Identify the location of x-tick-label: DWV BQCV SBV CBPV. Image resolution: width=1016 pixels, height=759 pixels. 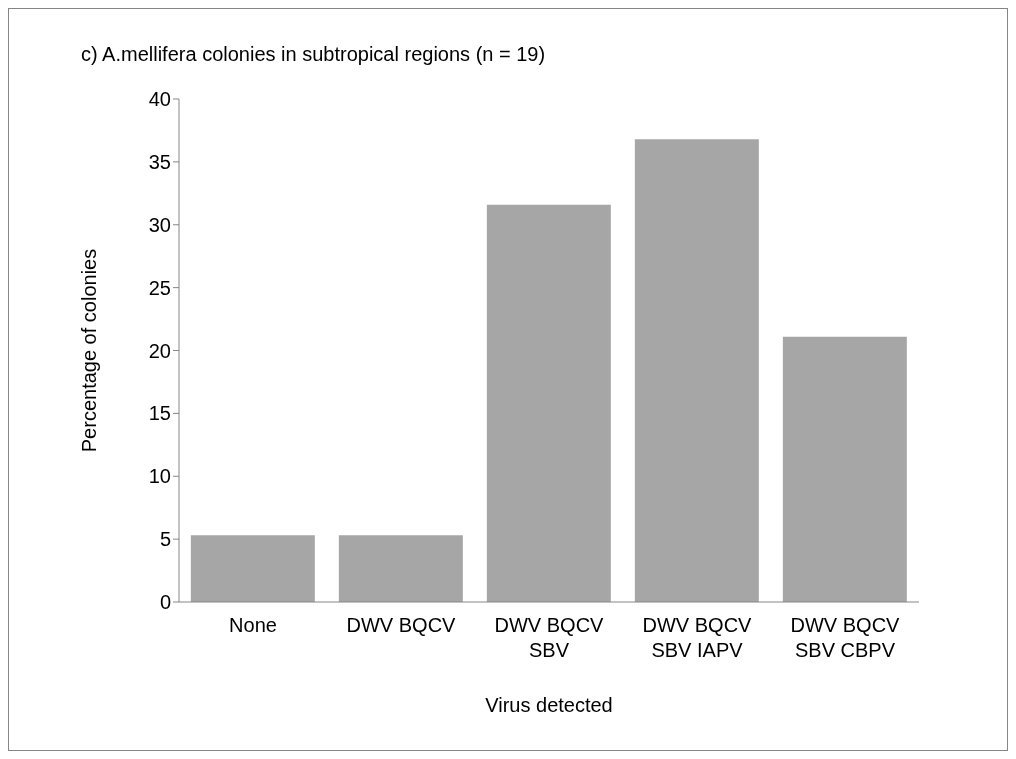
(845, 637).